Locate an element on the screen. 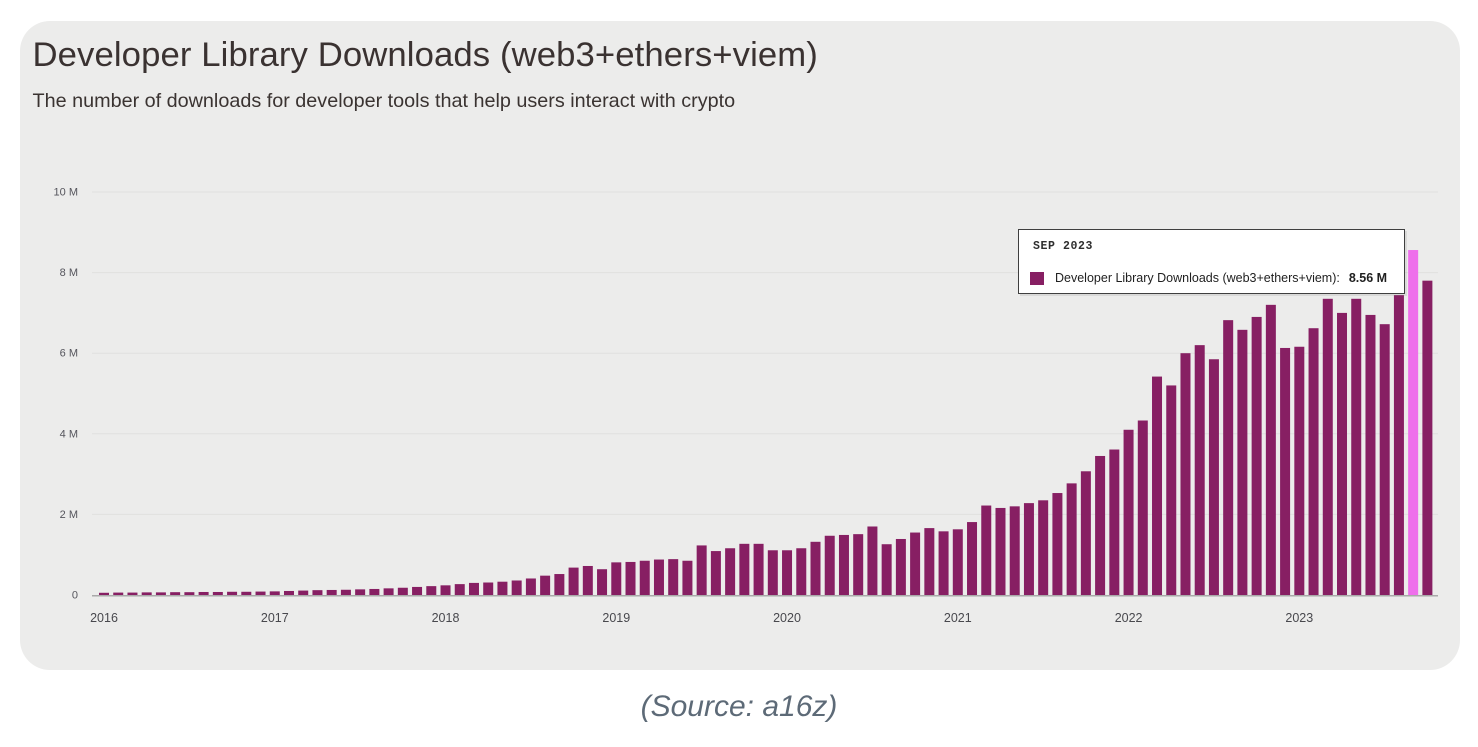 This screenshot has height=747, width=1478. svg-text: 2016 is located at coordinates (104, 618).